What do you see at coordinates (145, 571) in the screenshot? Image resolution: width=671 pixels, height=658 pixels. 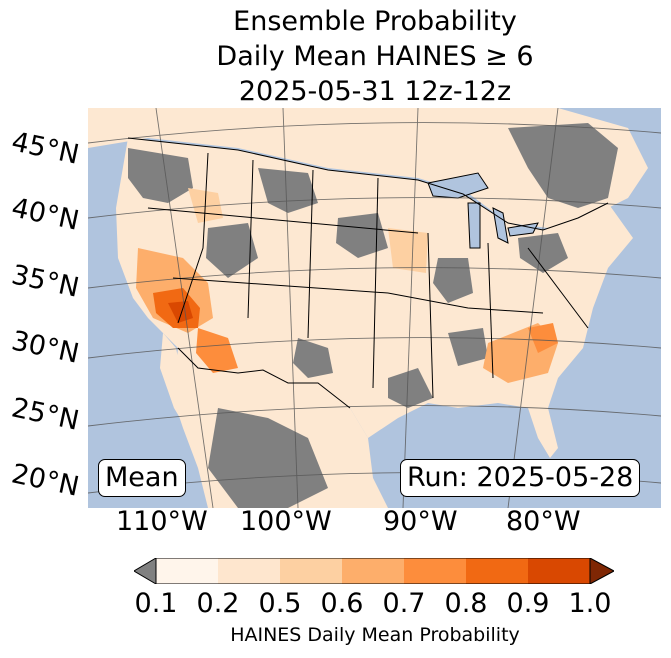 I see `colorbar-under-arrow` at bounding box center [145, 571].